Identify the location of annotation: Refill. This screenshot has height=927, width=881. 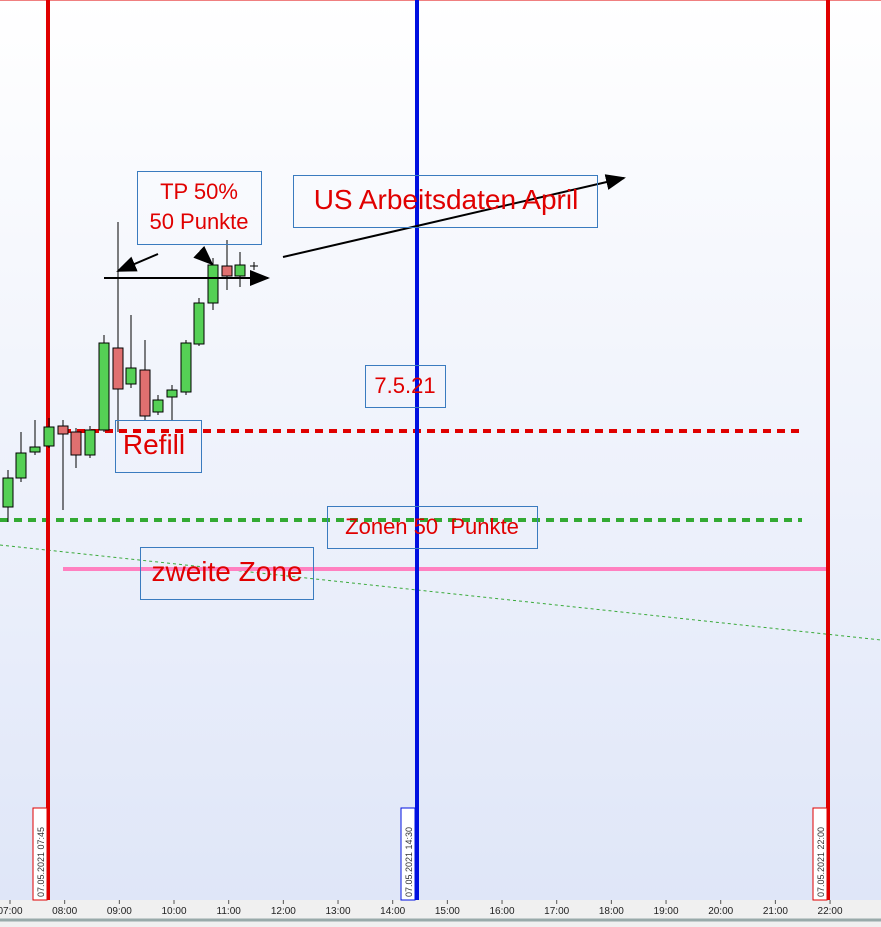
(154, 444).